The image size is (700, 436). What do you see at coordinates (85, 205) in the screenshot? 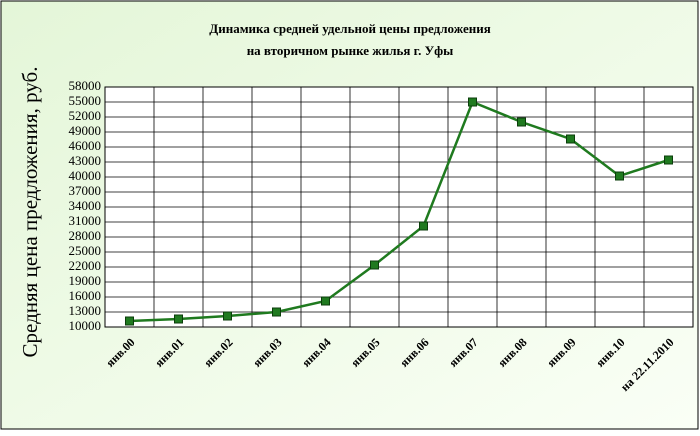
I see `y-tick-label: 34000` at bounding box center [85, 205].